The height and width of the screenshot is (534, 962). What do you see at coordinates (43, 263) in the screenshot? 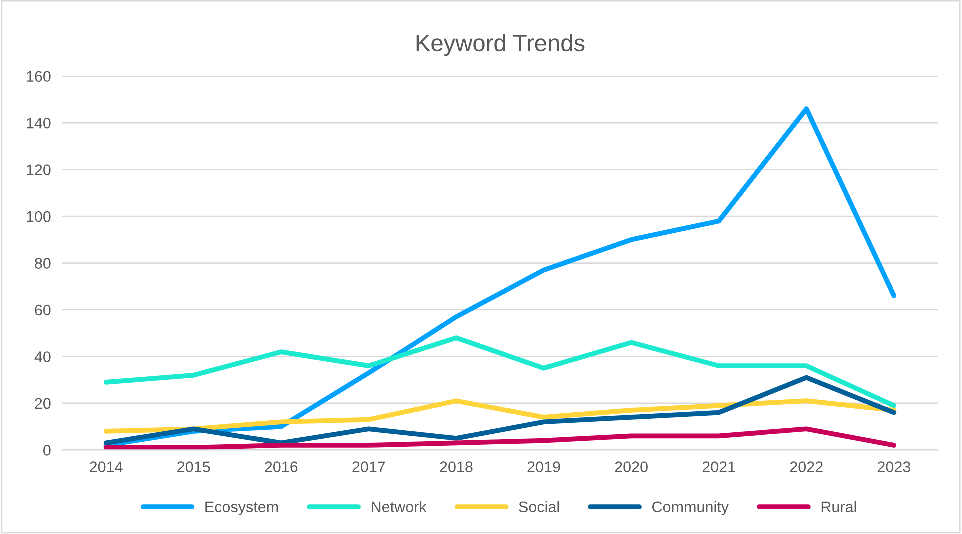
I see `y-tick-label: 80` at bounding box center [43, 263].